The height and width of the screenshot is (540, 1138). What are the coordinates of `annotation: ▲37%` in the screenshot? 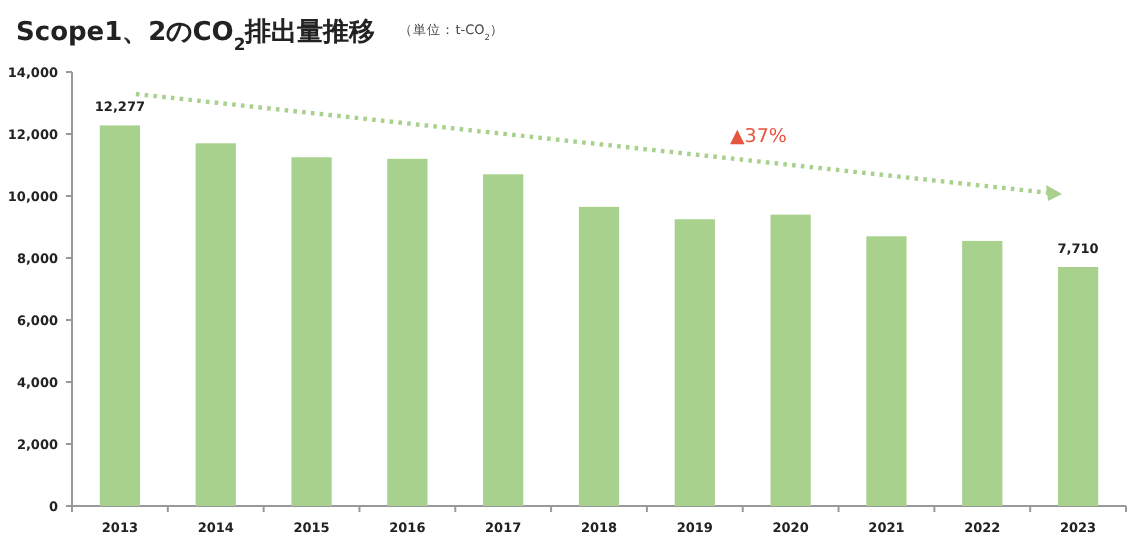 It's located at (758, 137).